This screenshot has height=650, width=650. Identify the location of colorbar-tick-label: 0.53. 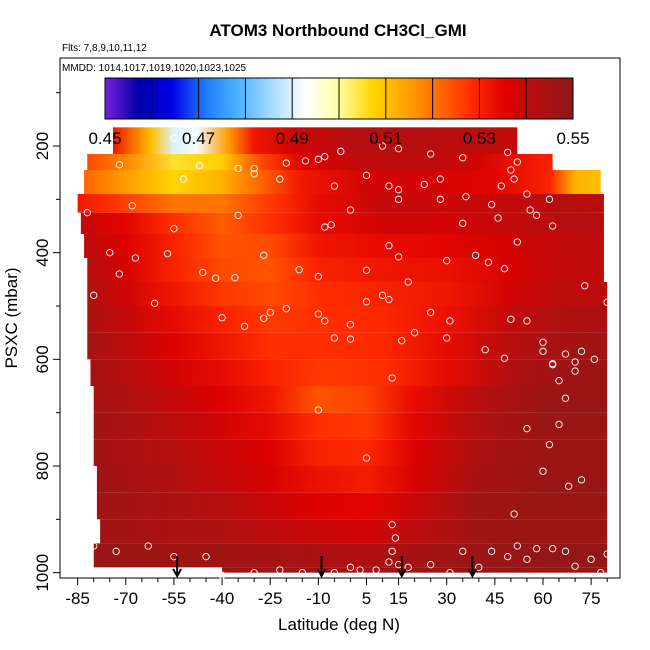
(479, 138).